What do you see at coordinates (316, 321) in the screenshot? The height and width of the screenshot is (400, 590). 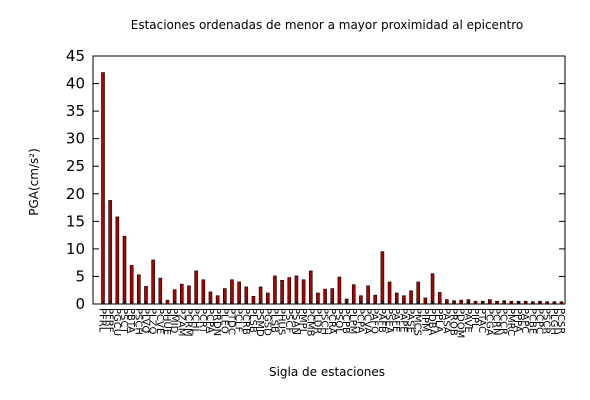 I see `x-tick-label: PLDR` at bounding box center [316, 321].